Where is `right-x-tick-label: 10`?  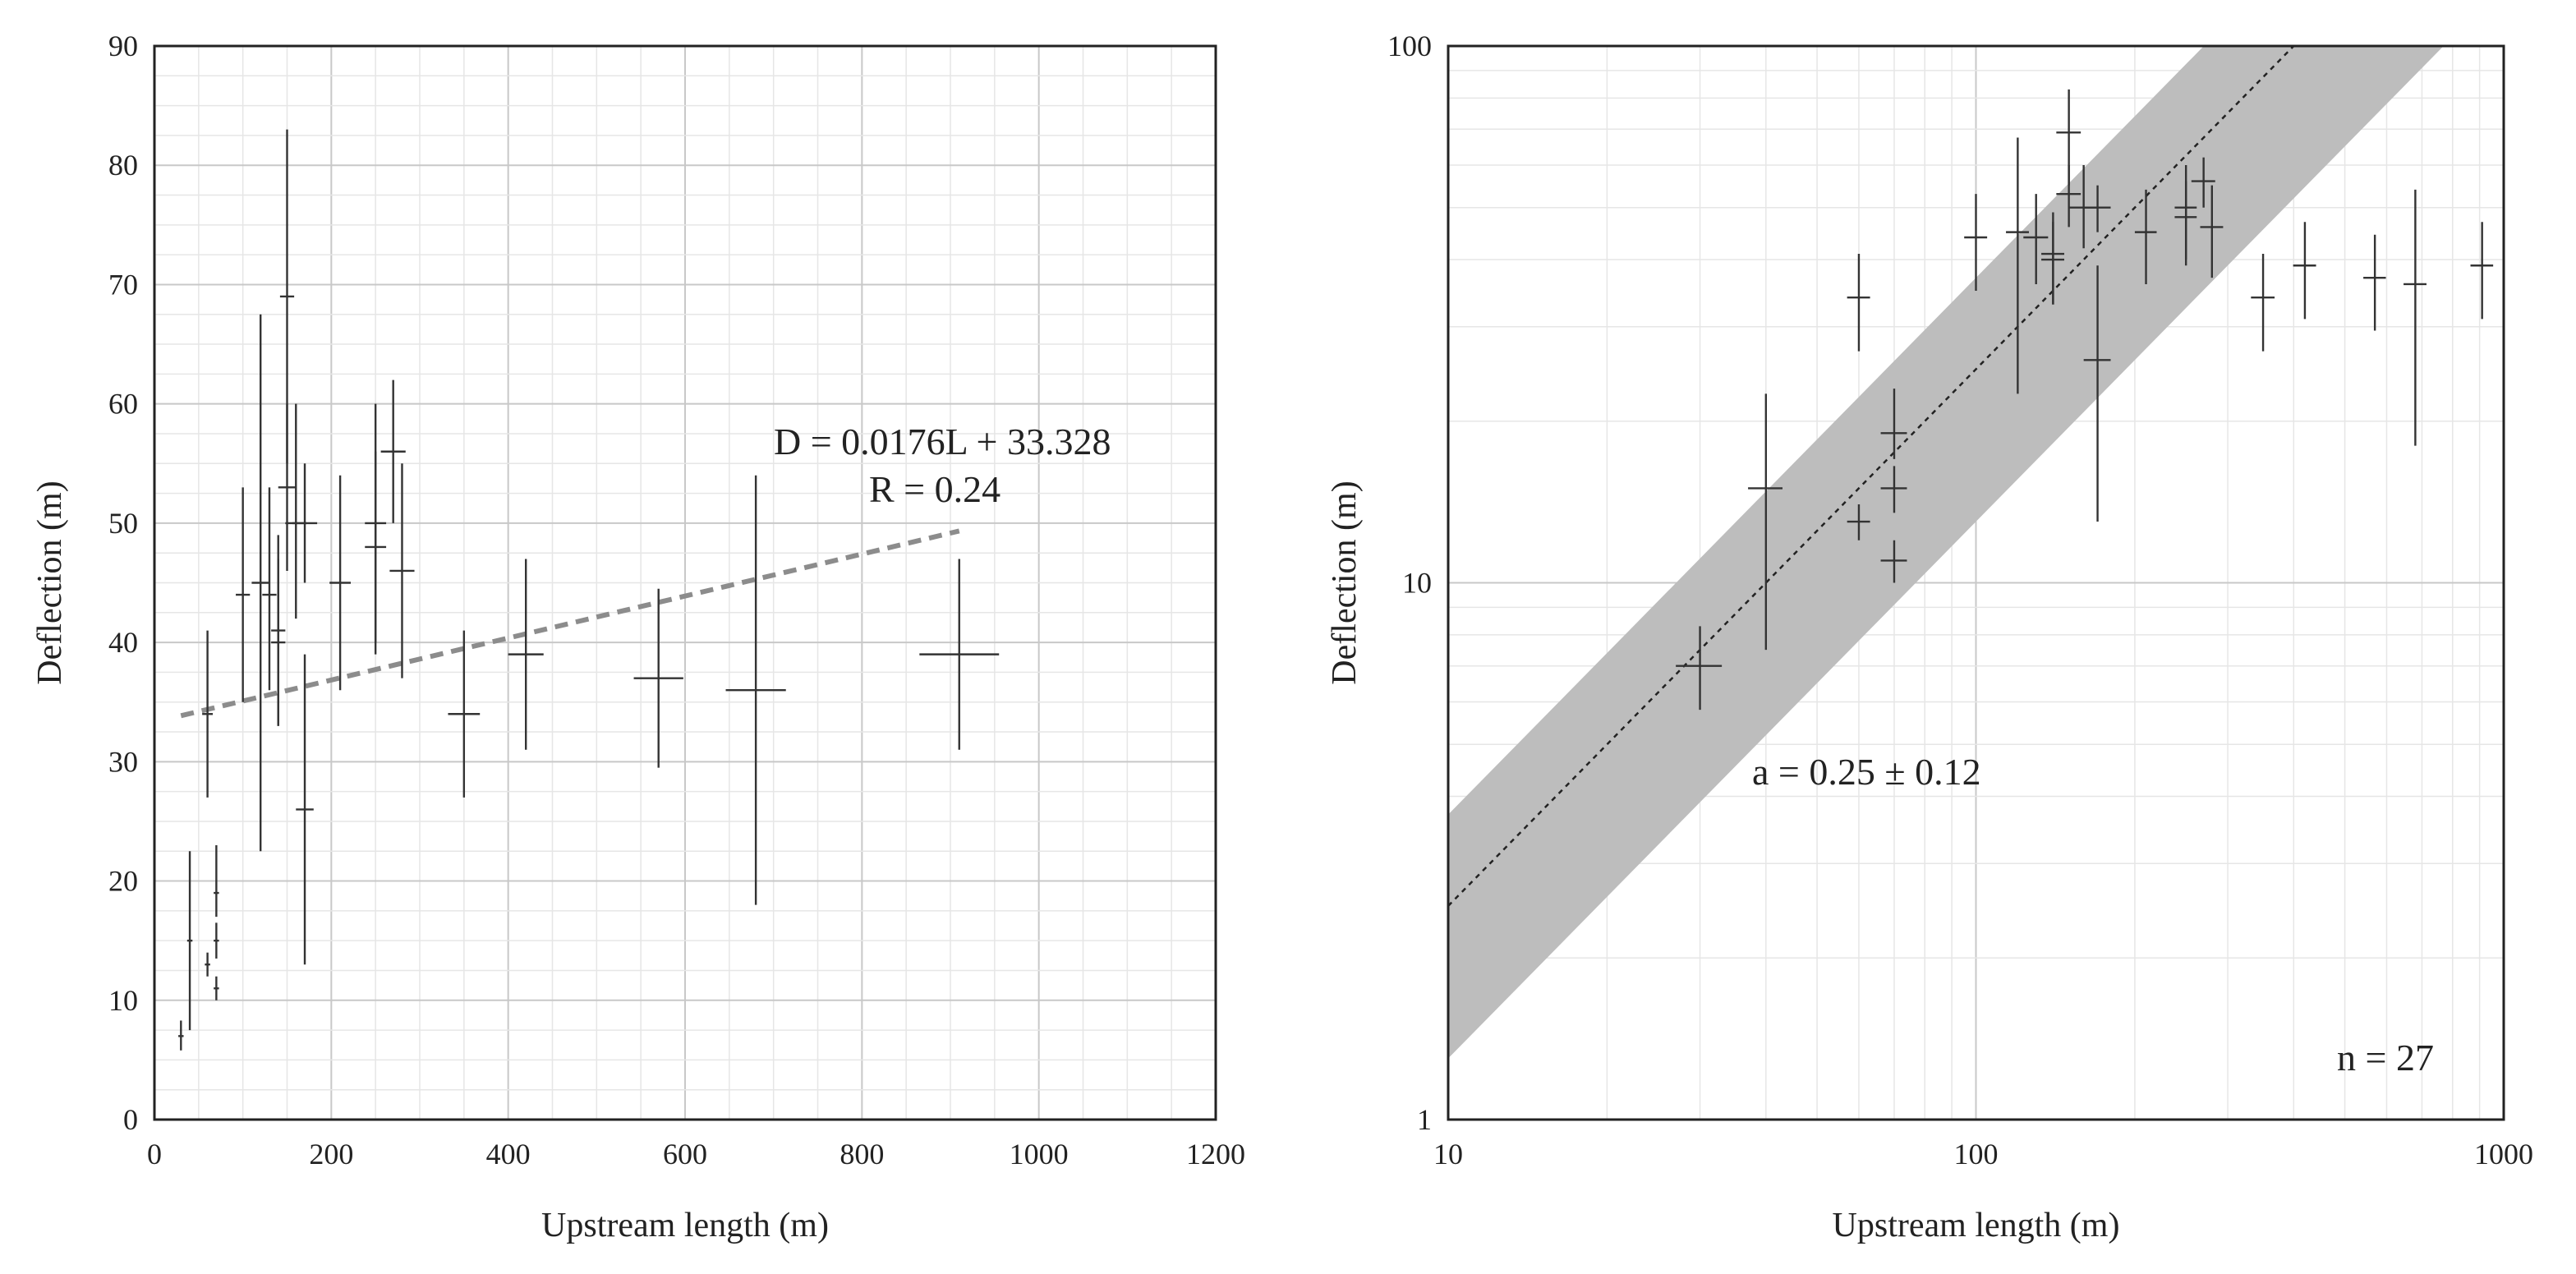
right-x-tick-label: 10 is located at coordinates (1448, 1154).